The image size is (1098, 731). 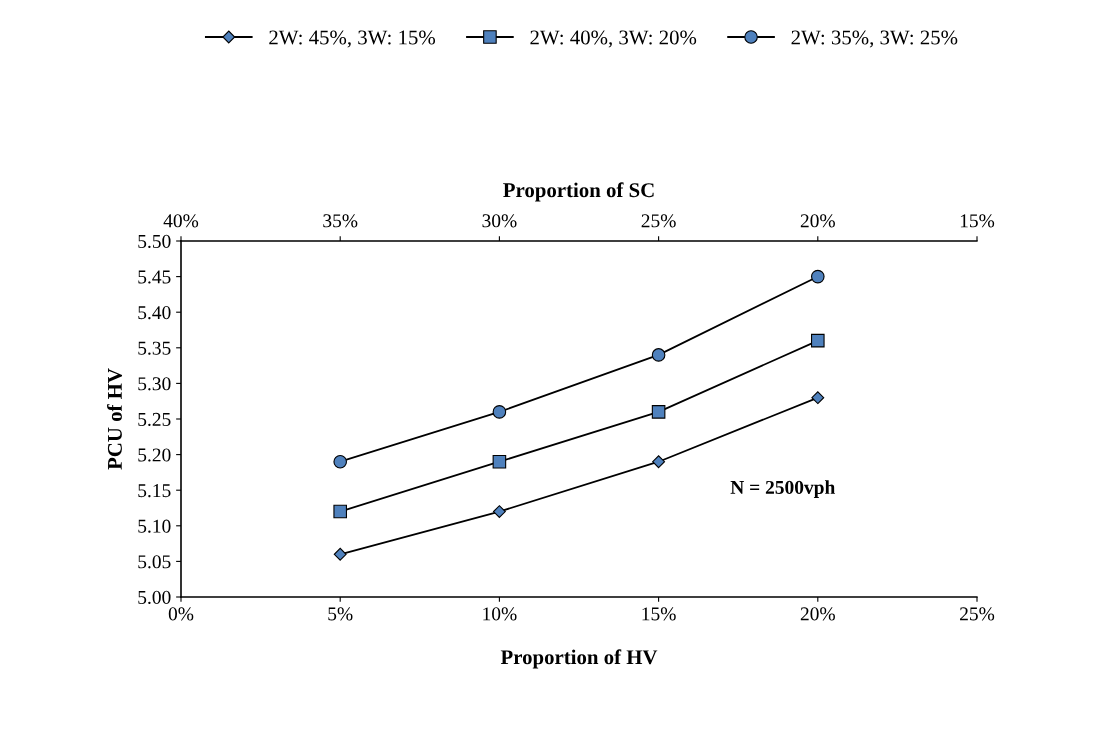 What do you see at coordinates (154, 313) in the screenshot?
I see `y-tick-label: 5.40` at bounding box center [154, 313].